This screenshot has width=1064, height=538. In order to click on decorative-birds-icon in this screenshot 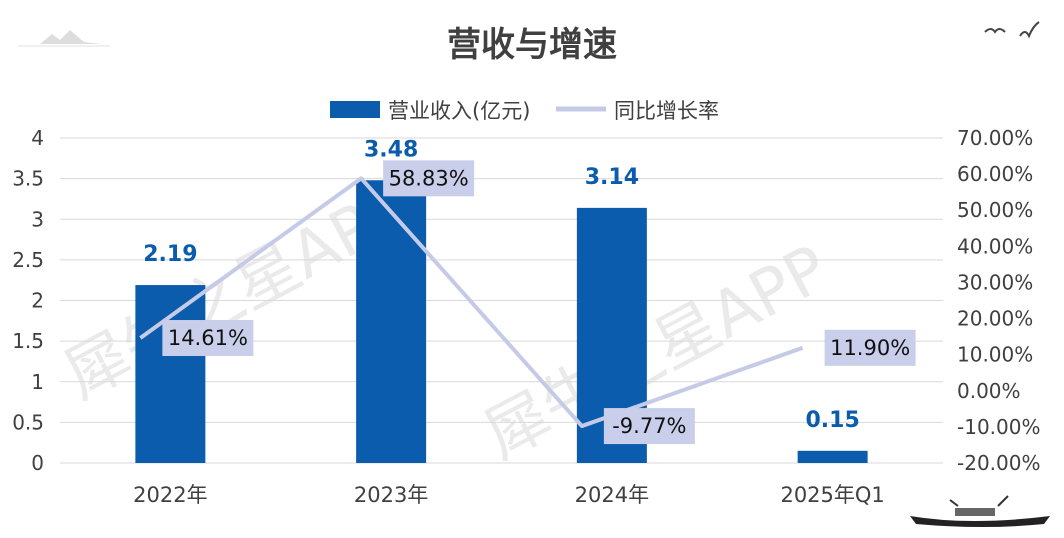, I will do `click(1012, 30)`.